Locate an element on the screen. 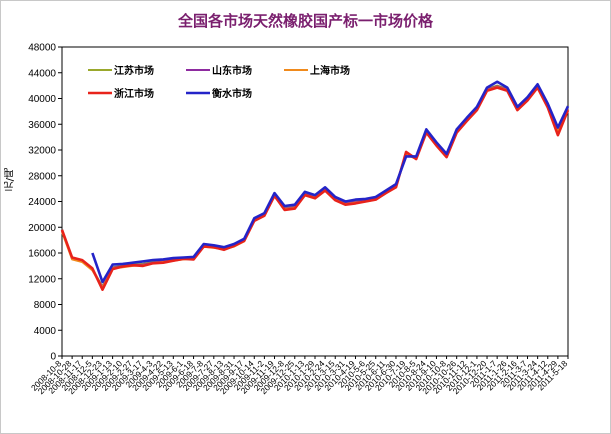 This screenshot has height=434, width=611. legend-label: 衡水市场 is located at coordinates (232, 93).